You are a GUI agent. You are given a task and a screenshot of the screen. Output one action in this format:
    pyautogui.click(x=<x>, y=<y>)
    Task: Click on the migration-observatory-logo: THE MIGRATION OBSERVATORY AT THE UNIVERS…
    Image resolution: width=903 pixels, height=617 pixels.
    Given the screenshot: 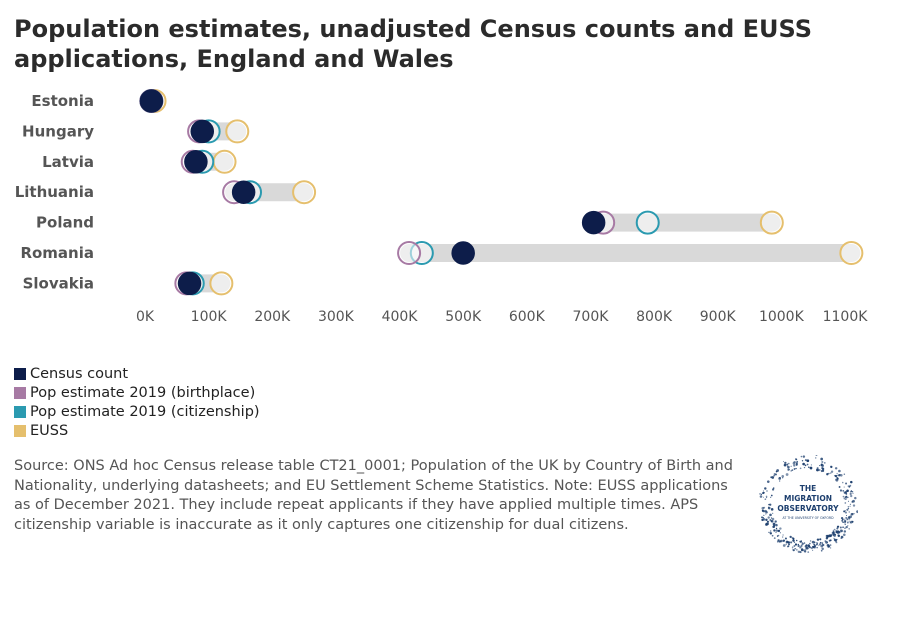 What is the action you would take?
    pyautogui.click(x=808, y=504)
    